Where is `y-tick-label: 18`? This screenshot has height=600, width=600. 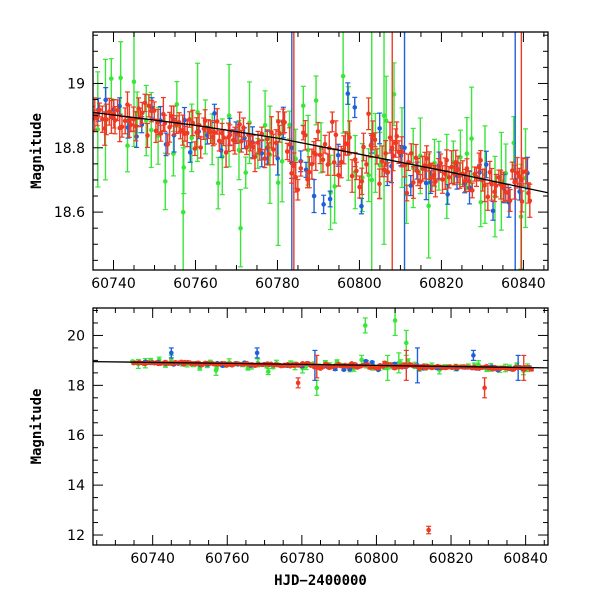 y-tick-label: 18 is located at coordinates (76, 386).